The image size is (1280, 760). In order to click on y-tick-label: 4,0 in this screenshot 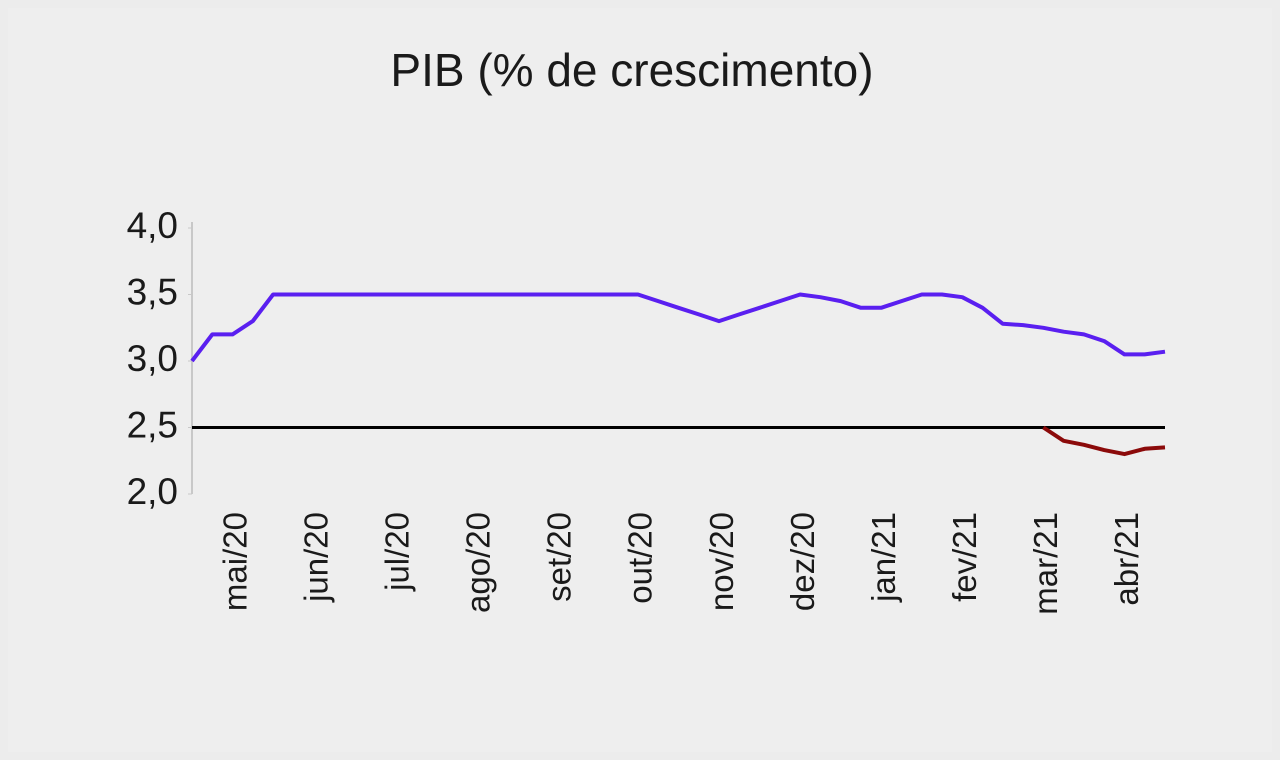, I will do `click(152, 225)`.